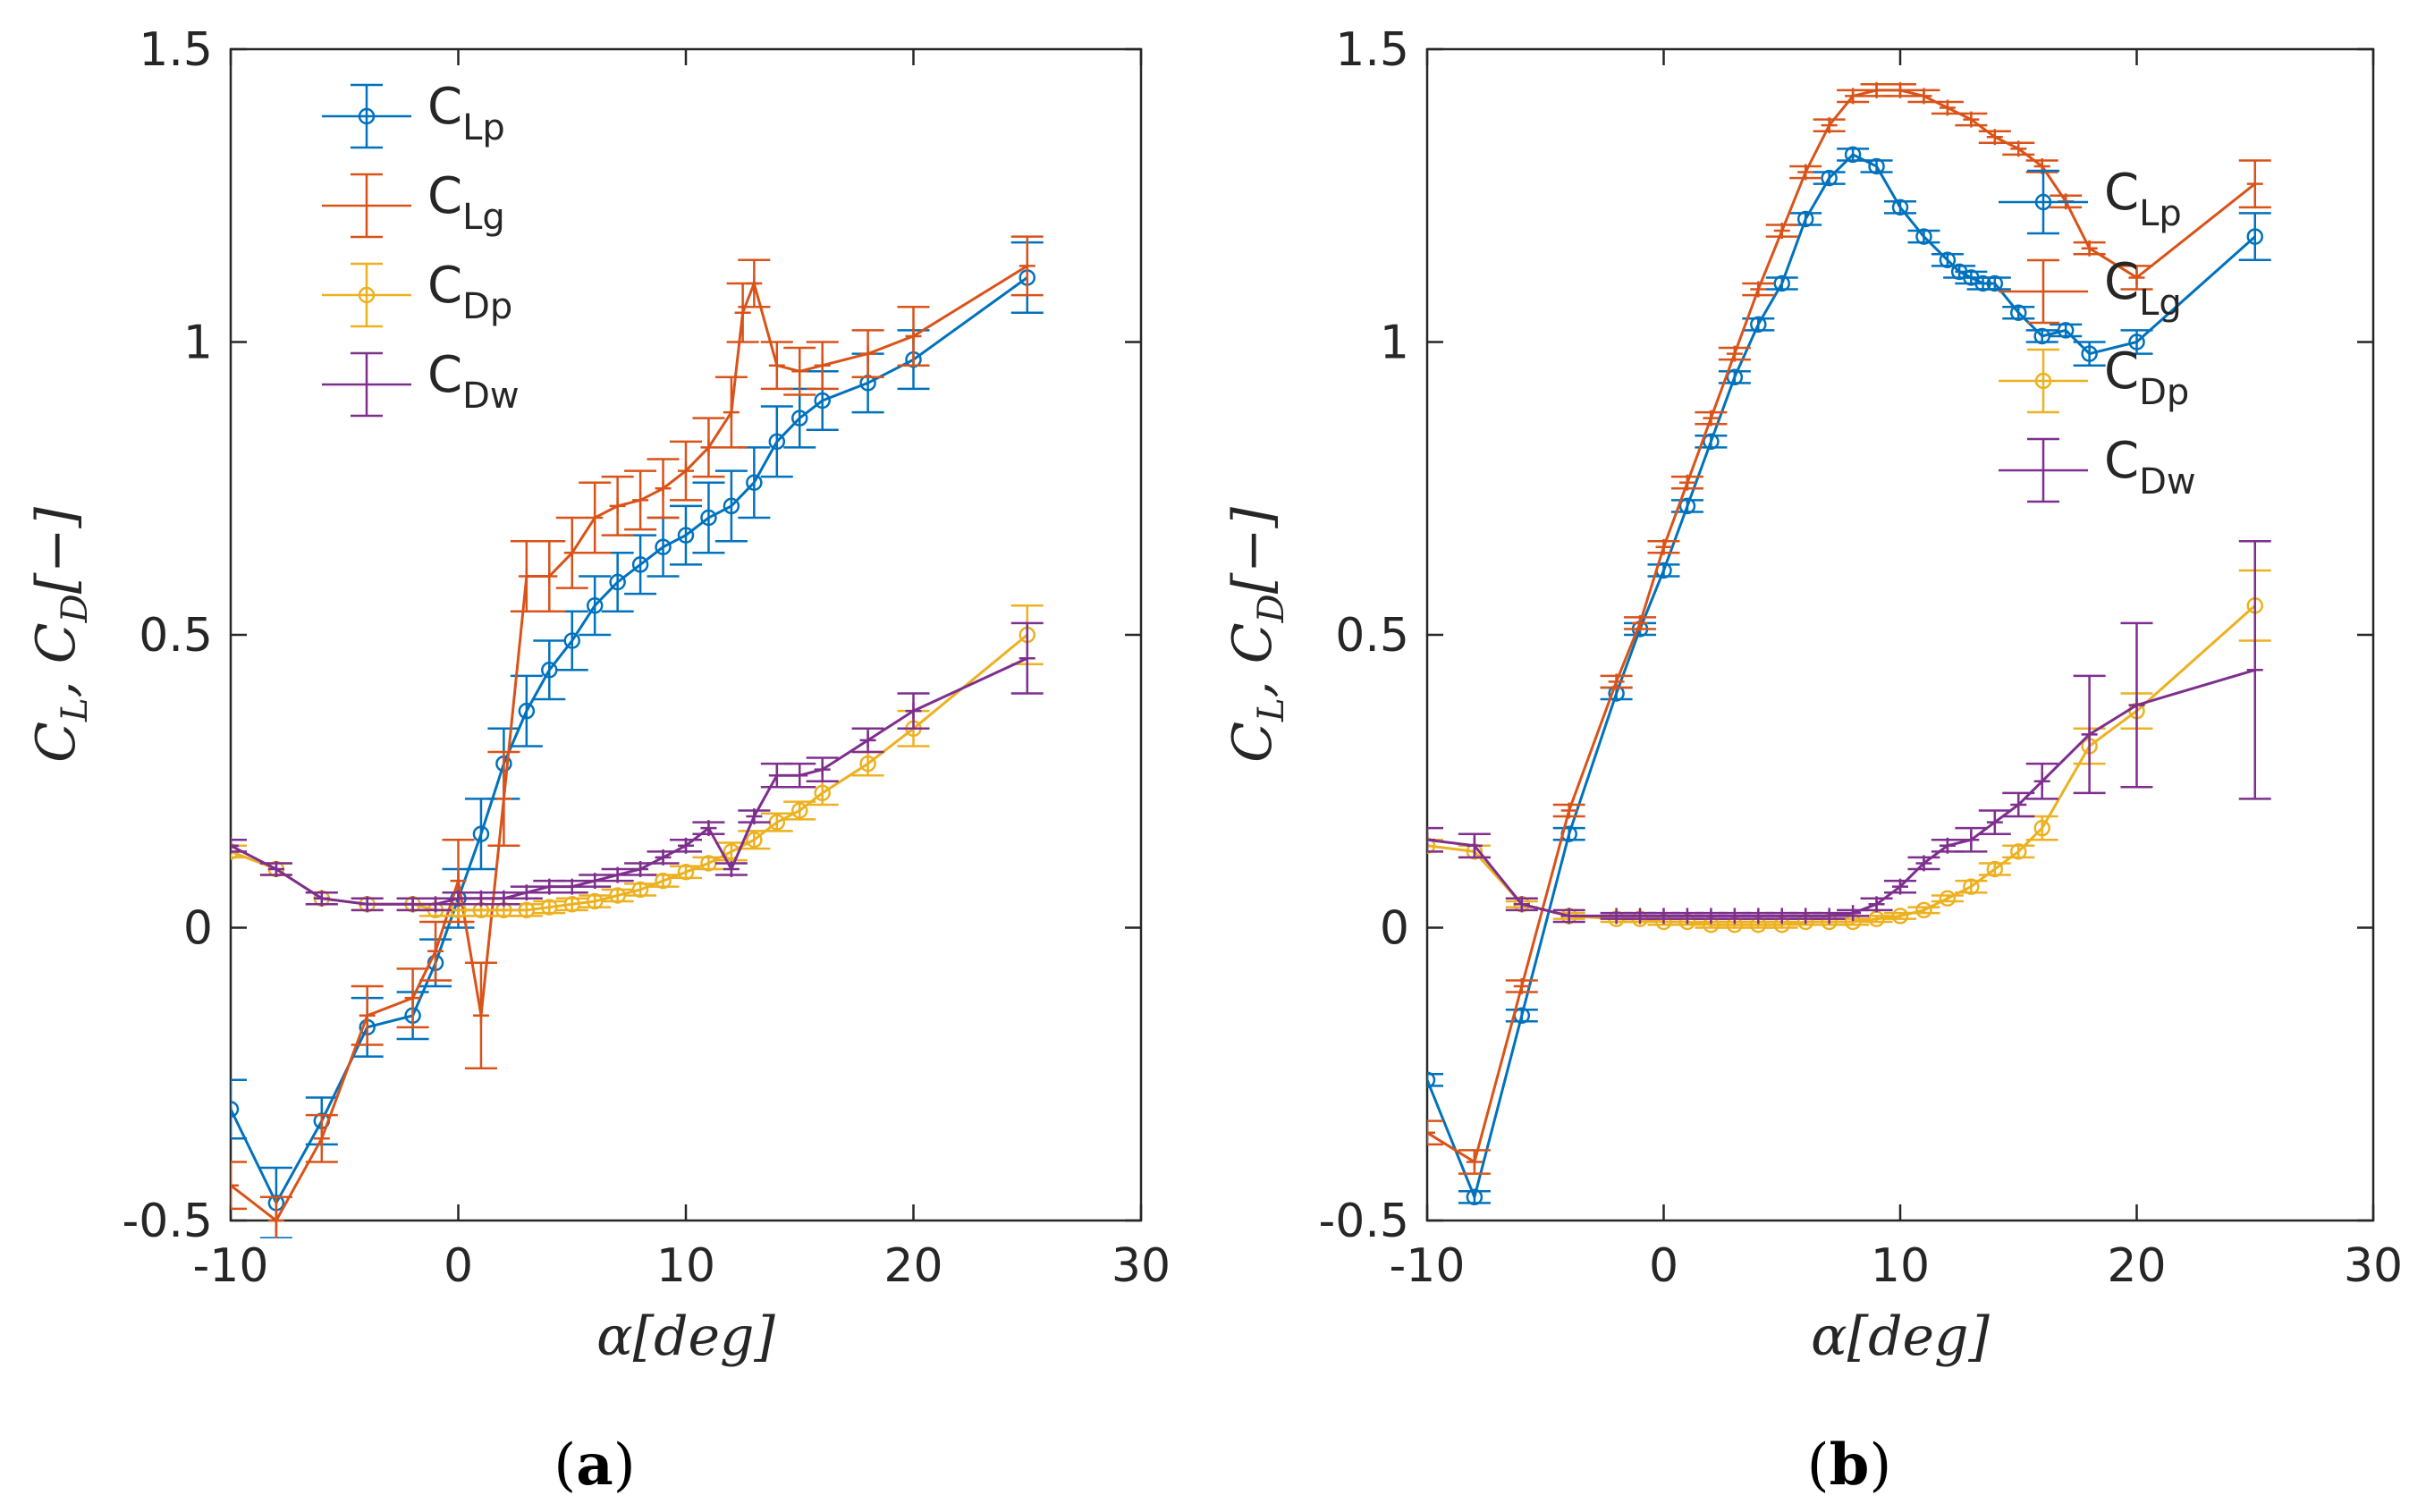 The image size is (2426, 1512). I want to click on y-tick-label: 0, so click(198, 929).